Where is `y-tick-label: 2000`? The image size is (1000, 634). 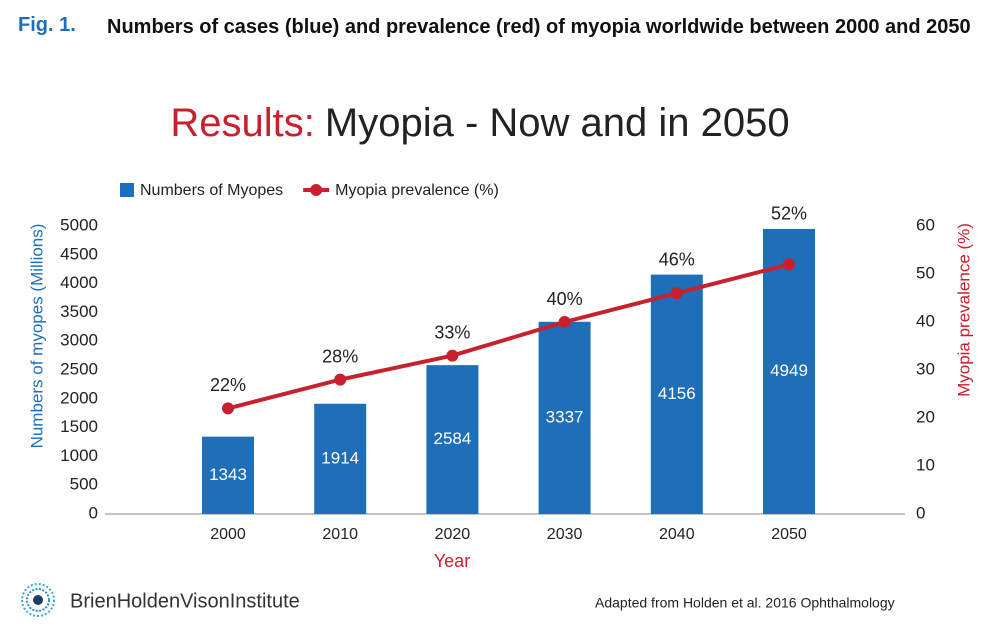
y-tick-label: 2000 is located at coordinates (79, 397).